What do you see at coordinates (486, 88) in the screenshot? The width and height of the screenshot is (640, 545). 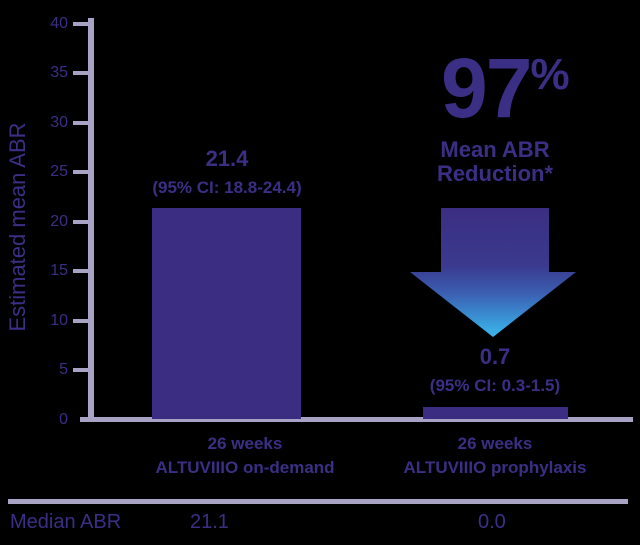 I see `reduction-percent-number: 97` at bounding box center [486, 88].